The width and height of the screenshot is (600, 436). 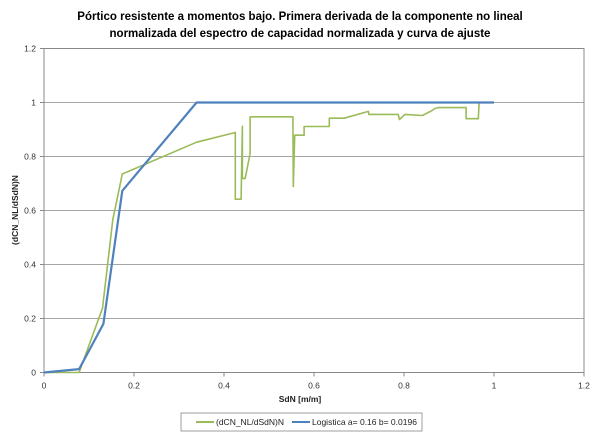 What do you see at coordinates (314, 386) in the screenshot?
I see `x-tick-label: 0.6` at bounding box center [314, 386].